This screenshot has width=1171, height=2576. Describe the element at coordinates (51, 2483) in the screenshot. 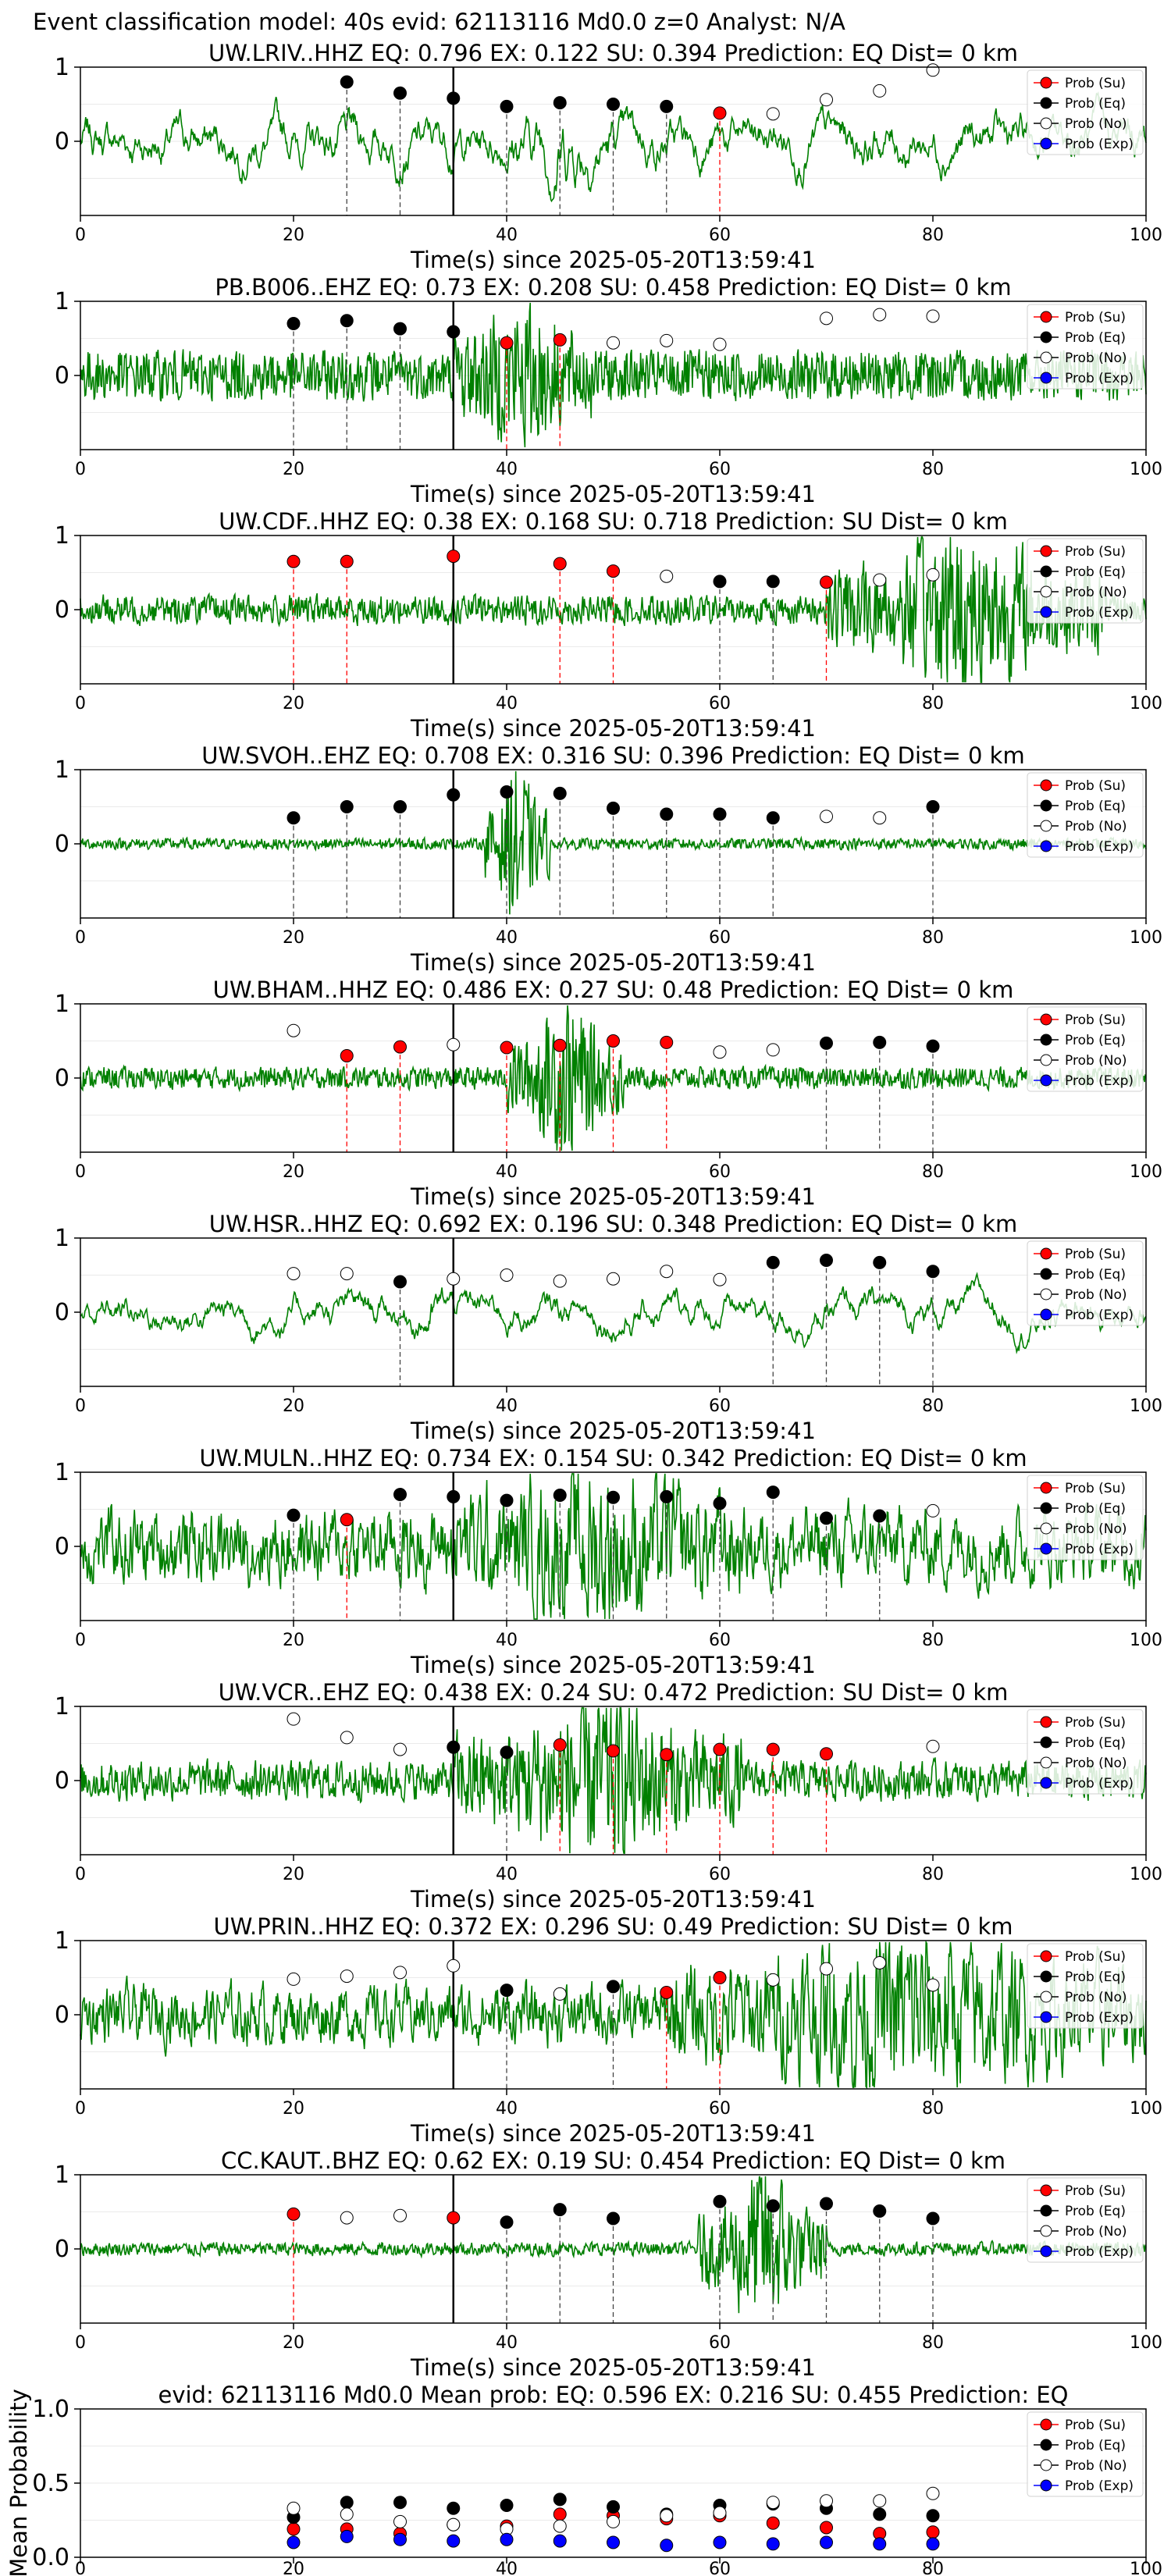

I see `summary-ytick-label: 0.5` at that location.